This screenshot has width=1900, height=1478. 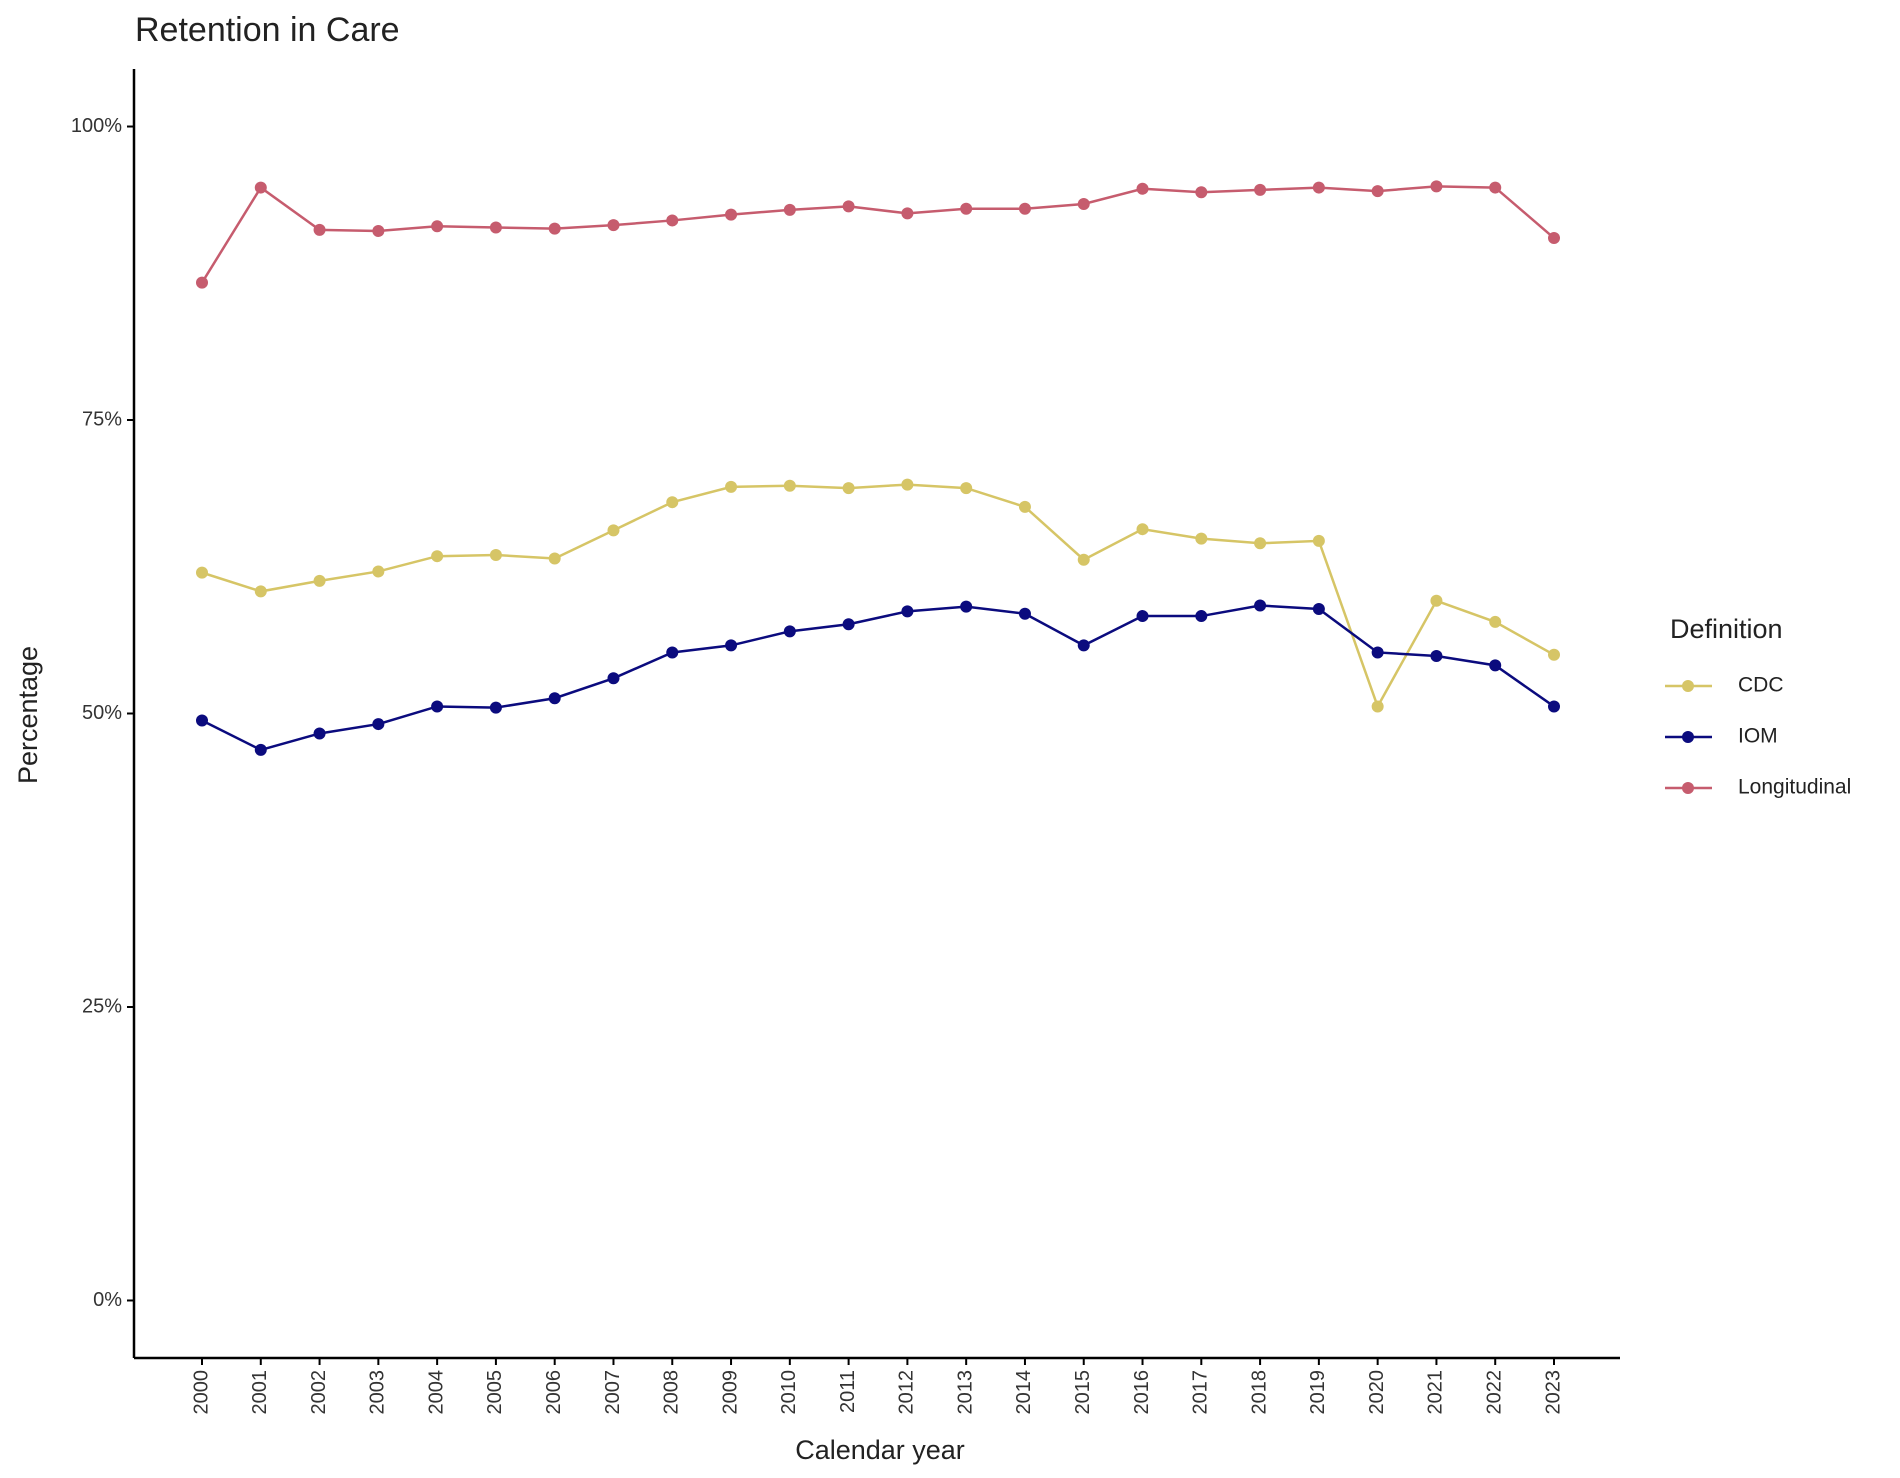 I want to click on x-tick-label: 2015, so click(x=1083, y=1392).